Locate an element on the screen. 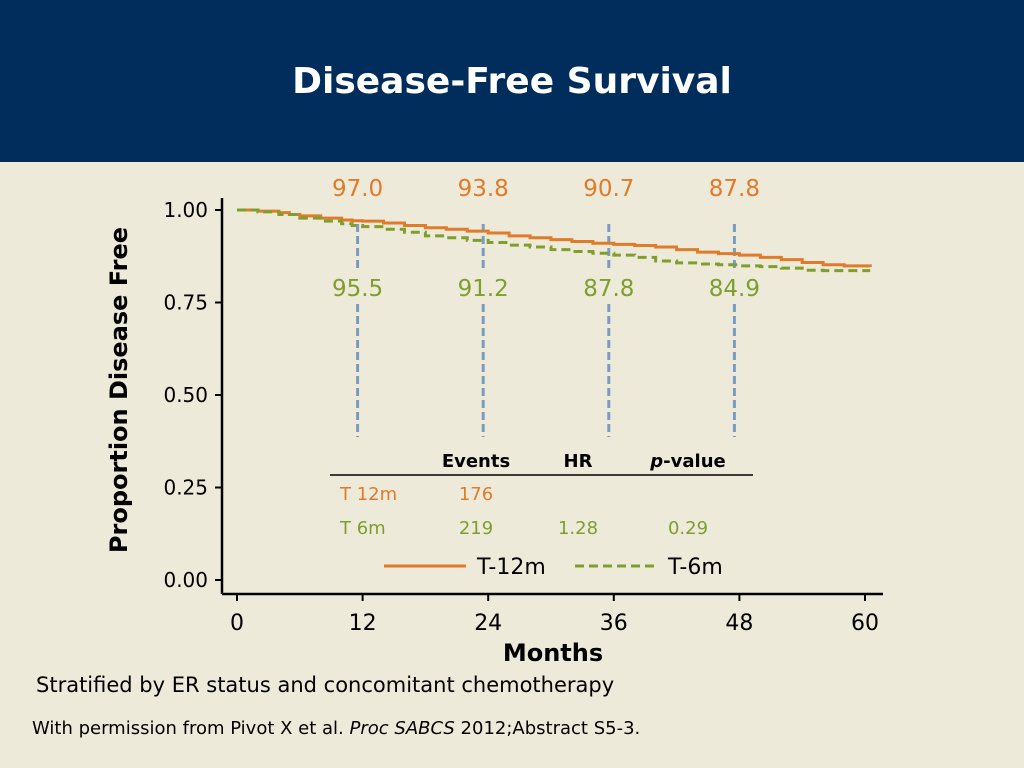 This screenshot has width=1024, height=768. x-tick-label: 0 is located at coordinates (237, 623).